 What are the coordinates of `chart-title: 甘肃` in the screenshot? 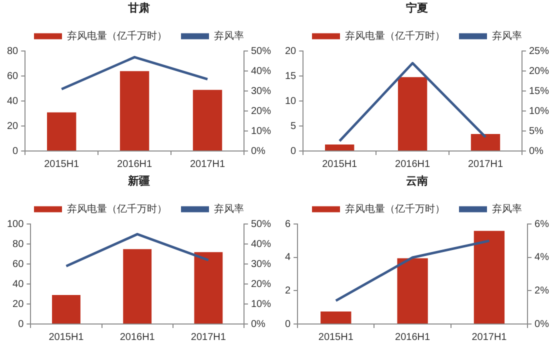 It's located at (138, 8).